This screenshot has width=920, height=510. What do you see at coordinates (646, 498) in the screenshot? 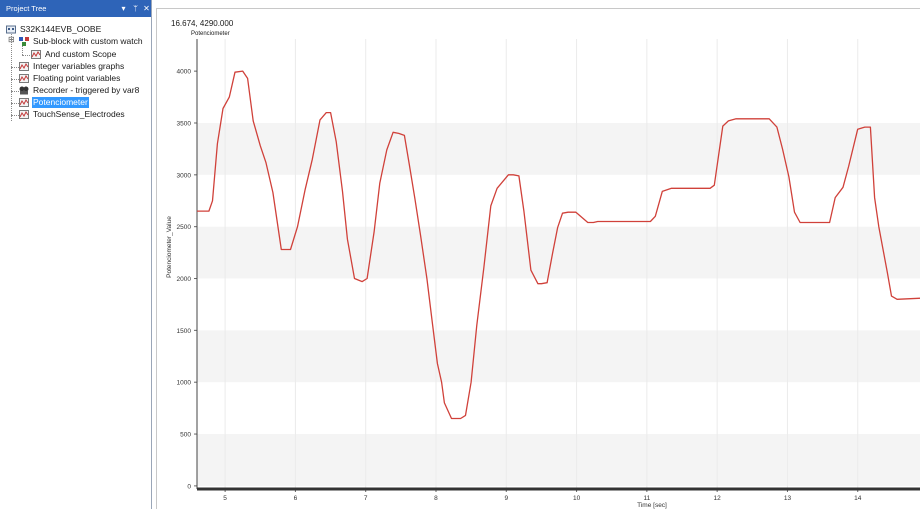
I see `x-tick-label: 11` at bounding box center [646, 498].